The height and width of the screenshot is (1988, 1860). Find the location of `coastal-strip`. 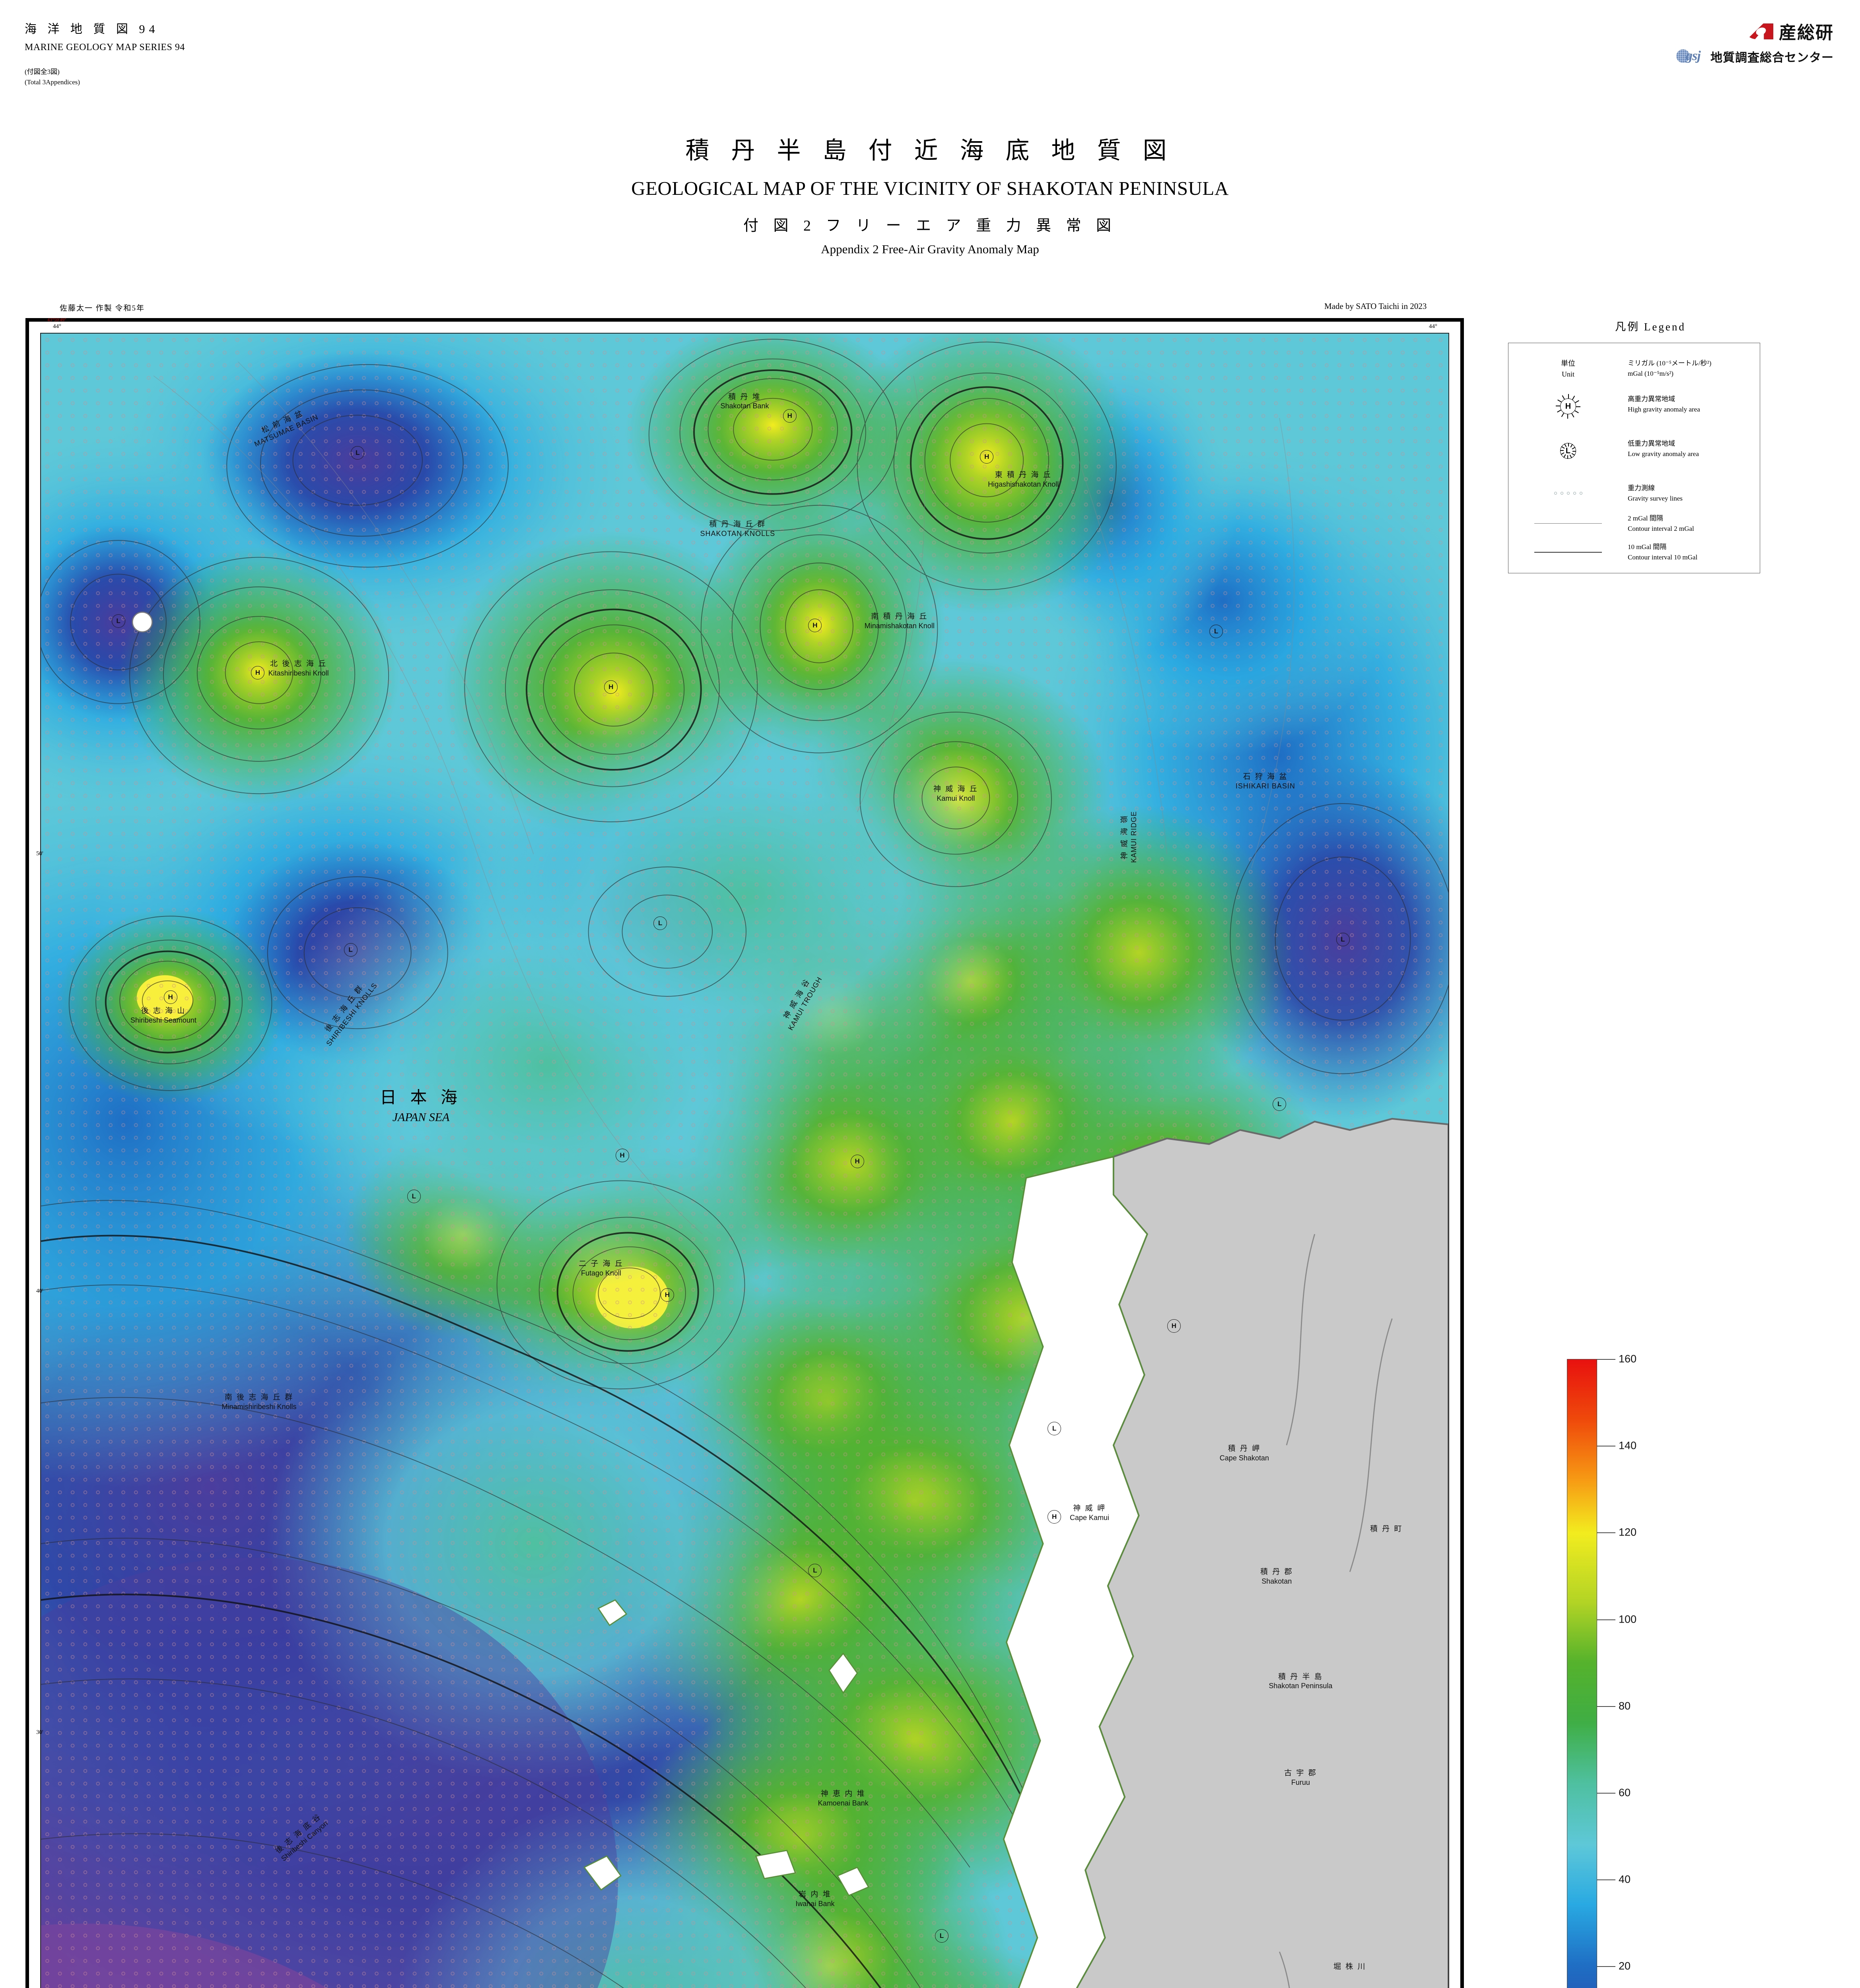

coastal-strip is located at coordinates (1075, 1572).